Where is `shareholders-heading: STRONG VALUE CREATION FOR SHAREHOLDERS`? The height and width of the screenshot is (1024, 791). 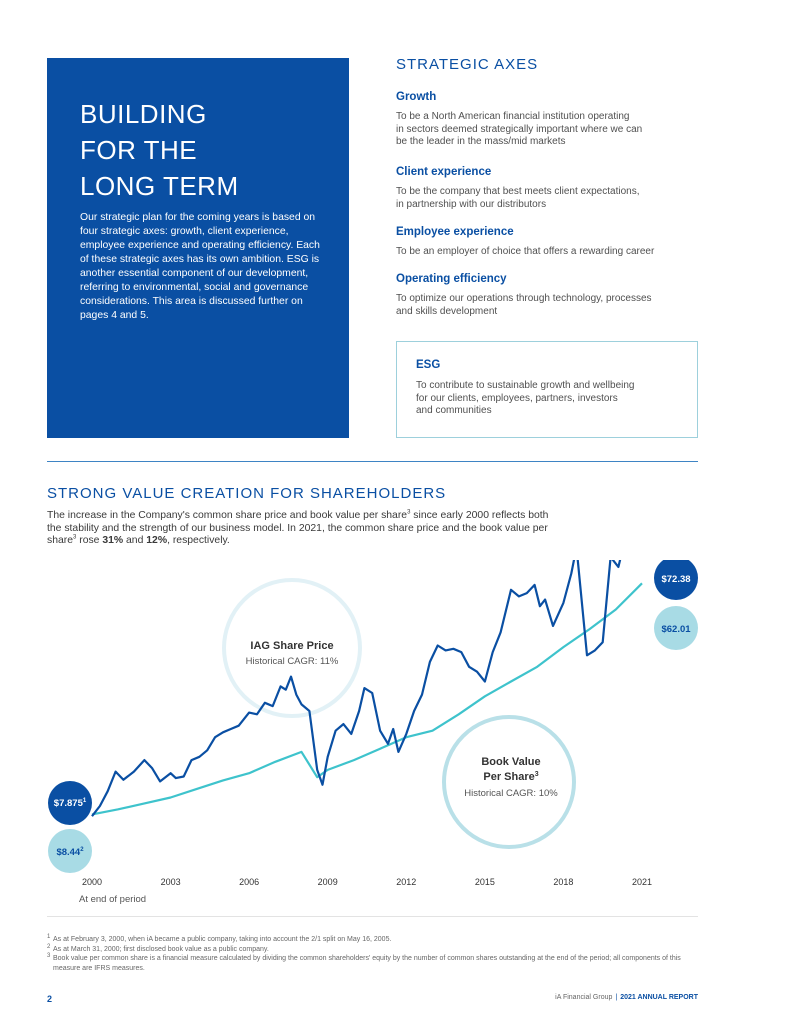 shareholders-heading: STRONG VALUE CREATION FOR SHAREHOLDERS is located at coordinates (247, 493).